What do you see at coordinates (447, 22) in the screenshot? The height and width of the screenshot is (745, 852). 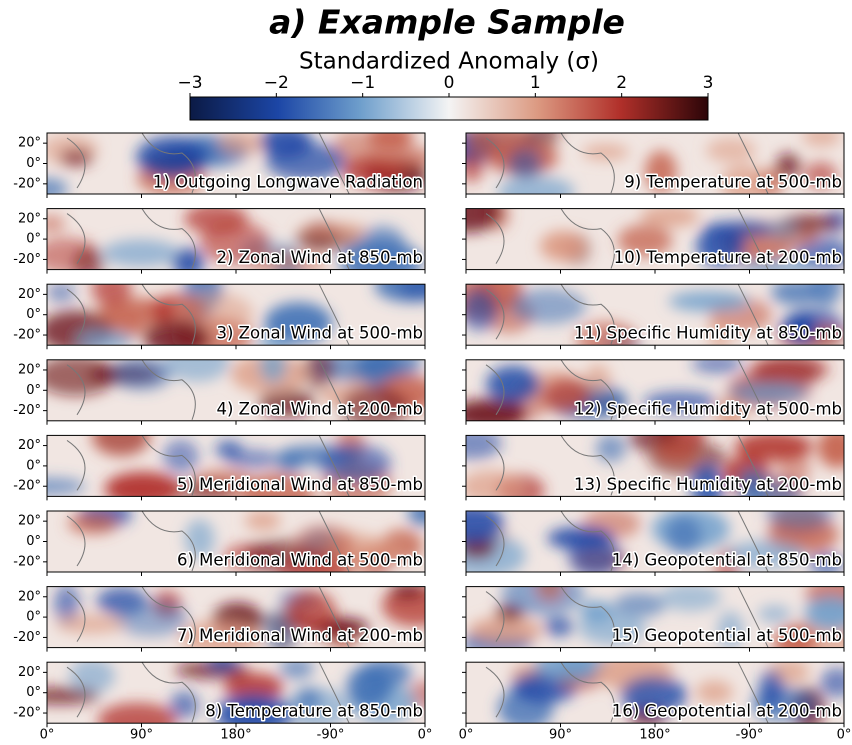 I see `title: a) Example Sample` at bounding box center [447, 22].